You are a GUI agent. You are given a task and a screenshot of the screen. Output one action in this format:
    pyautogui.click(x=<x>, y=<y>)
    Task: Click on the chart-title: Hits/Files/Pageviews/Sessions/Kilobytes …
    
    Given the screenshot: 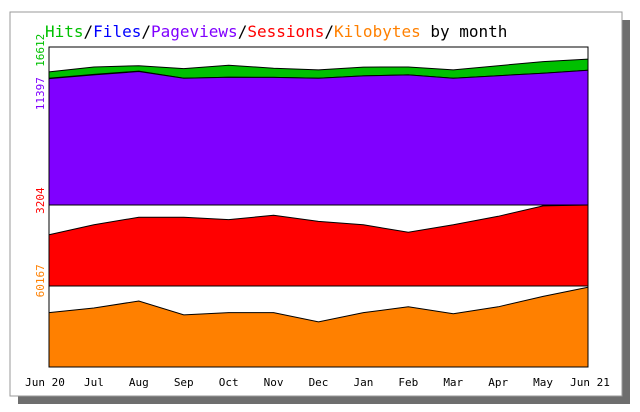 What is the action you would take?
    pyautogui.click(x=276, y=31)
    